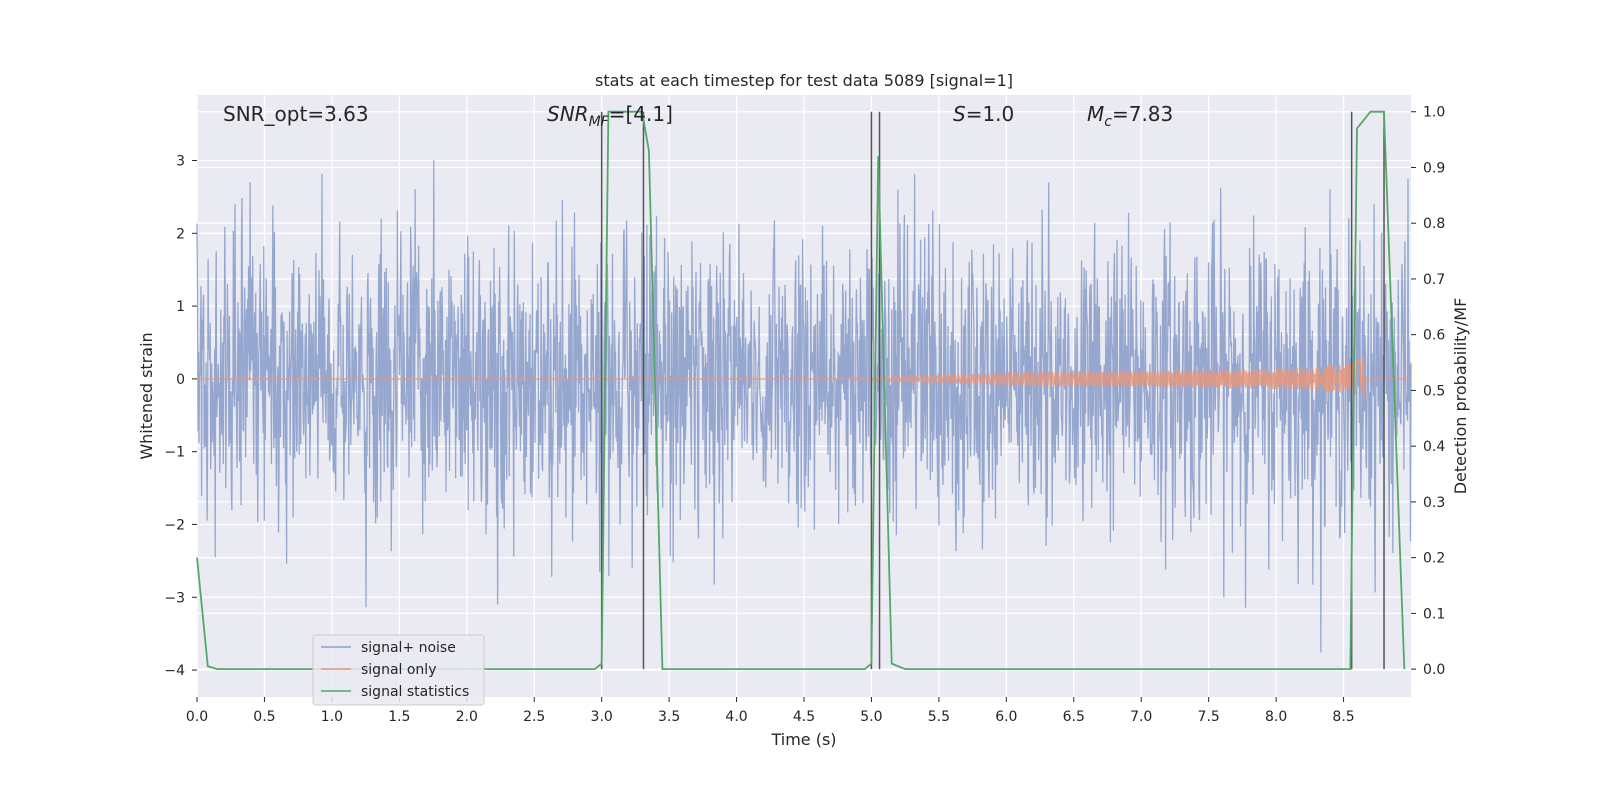  What do you see at coordinates (1434, 113) in the screenshot?
I see `y-right-tick-label: 1.0` at bounding box center [1434, 113].